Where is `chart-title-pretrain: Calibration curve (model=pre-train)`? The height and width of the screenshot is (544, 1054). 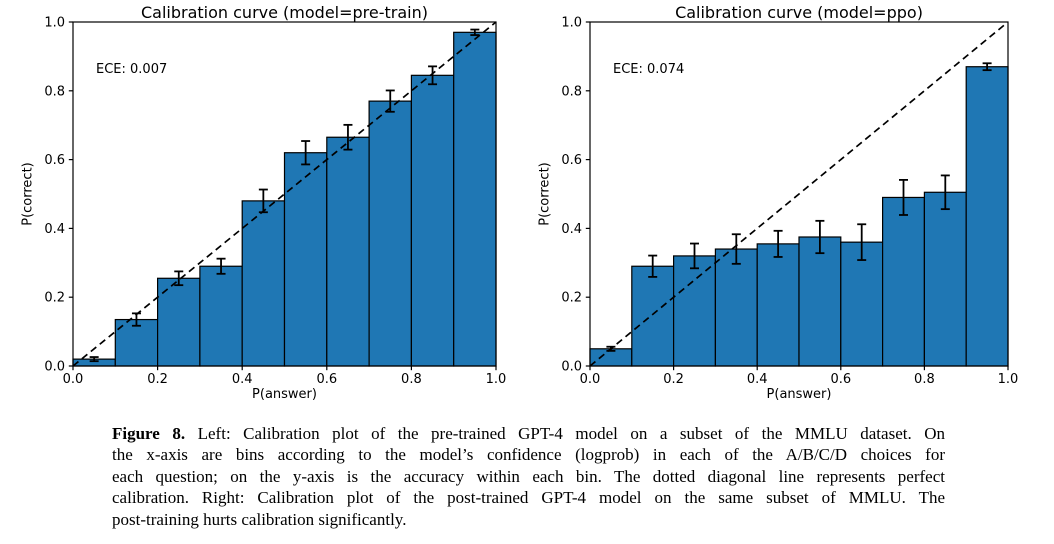 chart-title-pretrain: Calibration curve (model=pre-train) is located at coordinates (284, 12).